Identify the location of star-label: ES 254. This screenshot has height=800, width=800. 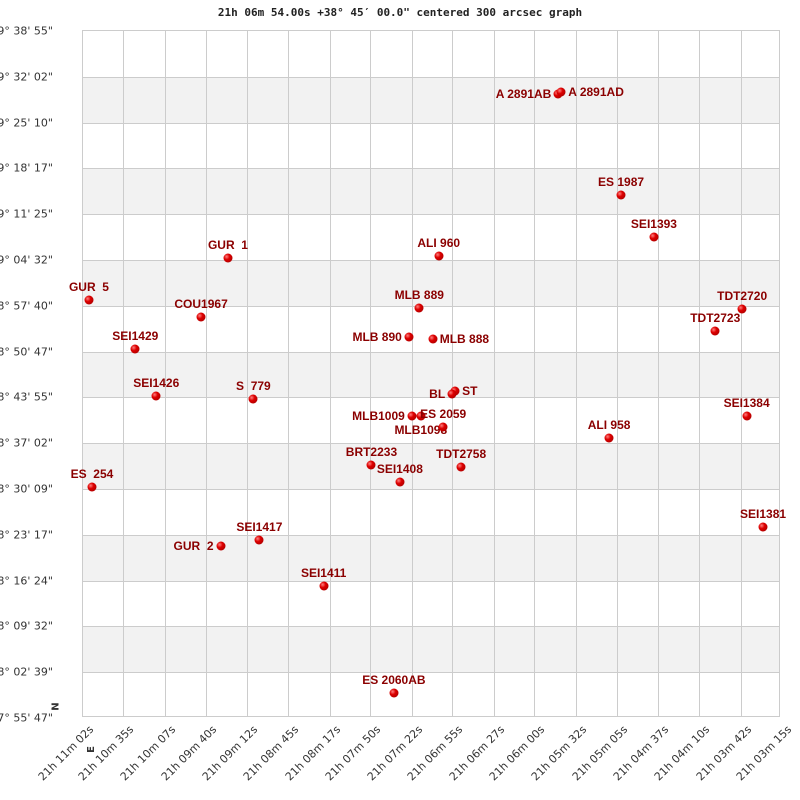
(92, 473).